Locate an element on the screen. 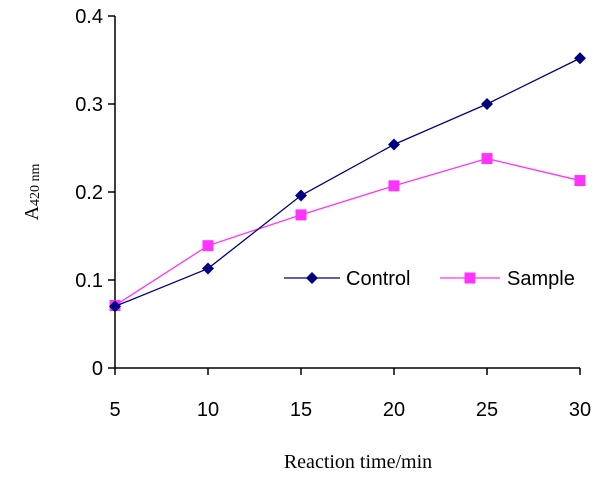  y-tick-label: 0.3 is located at coordinates (89, 105).